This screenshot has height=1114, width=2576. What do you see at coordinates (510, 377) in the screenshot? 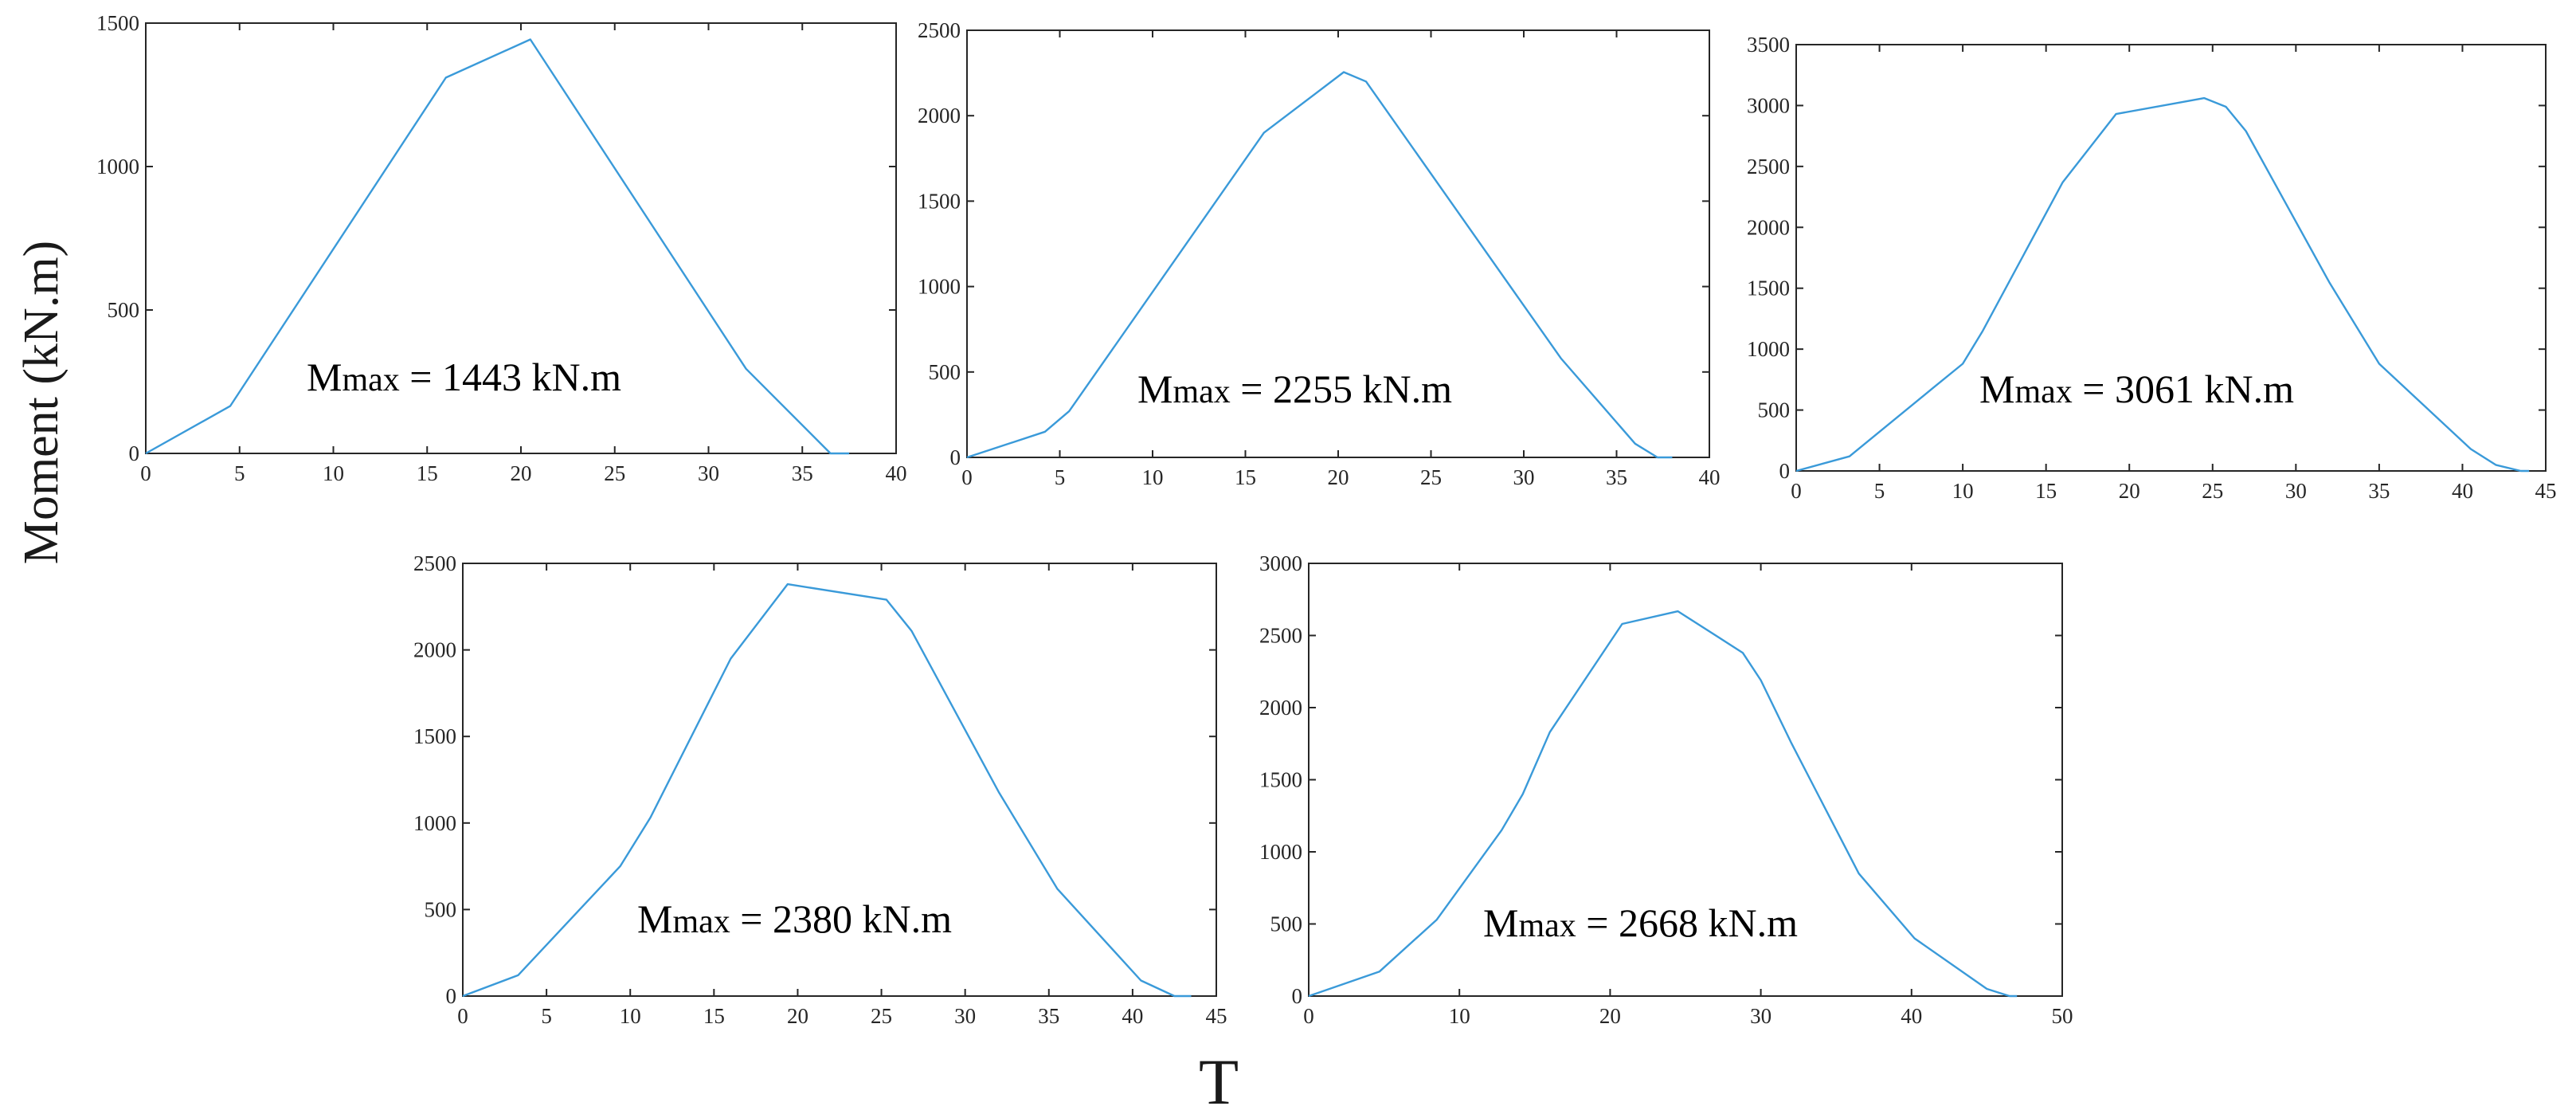
I see `mmax-value: = 1443 kN.m` at bounding box center [510, 377].